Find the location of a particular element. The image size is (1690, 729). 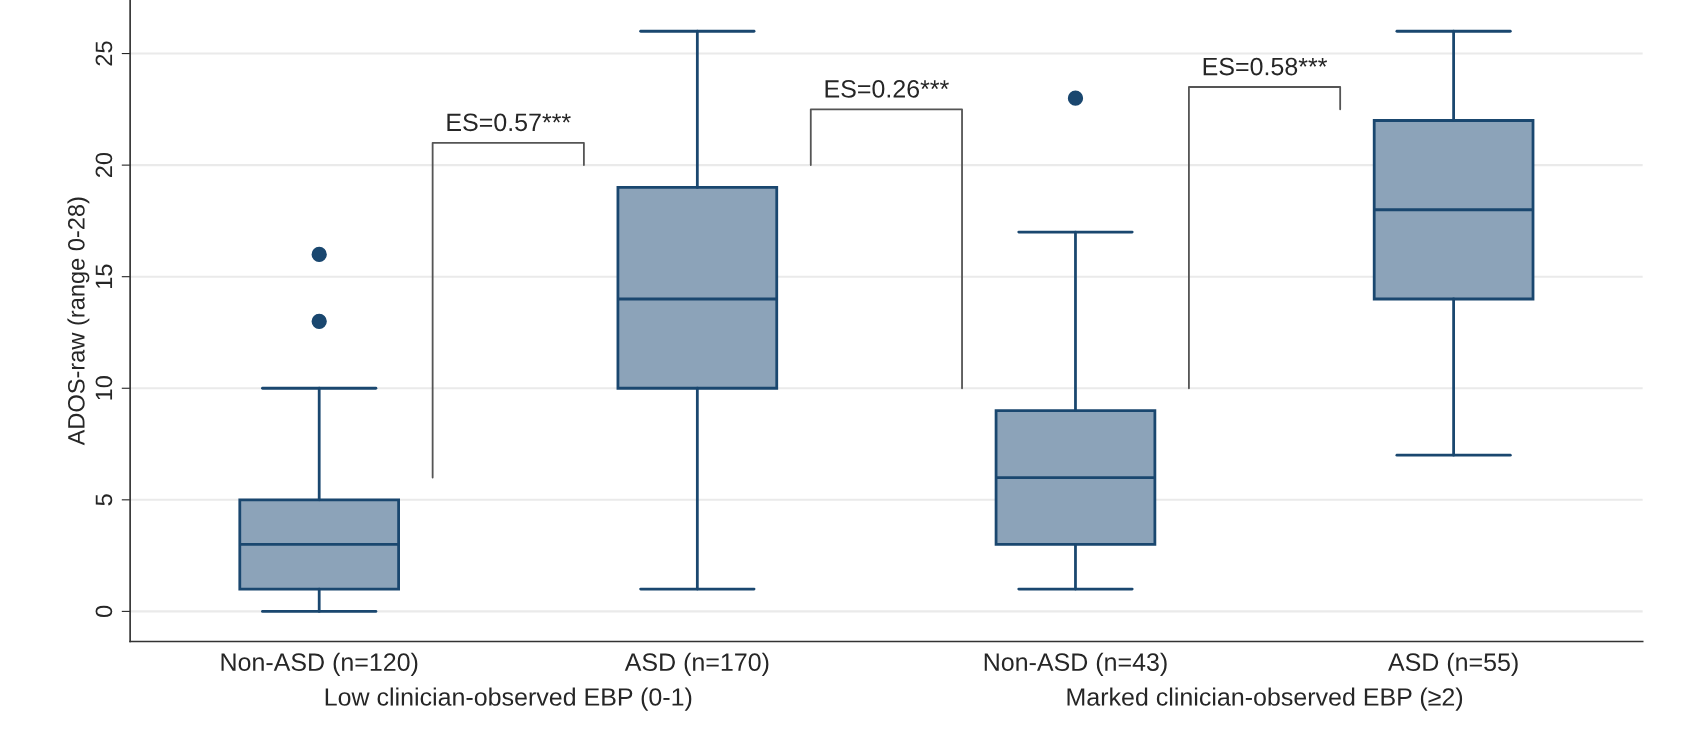

text: Marked clinician-observed EBP (≥2) is located at coordinates (1265, 699).